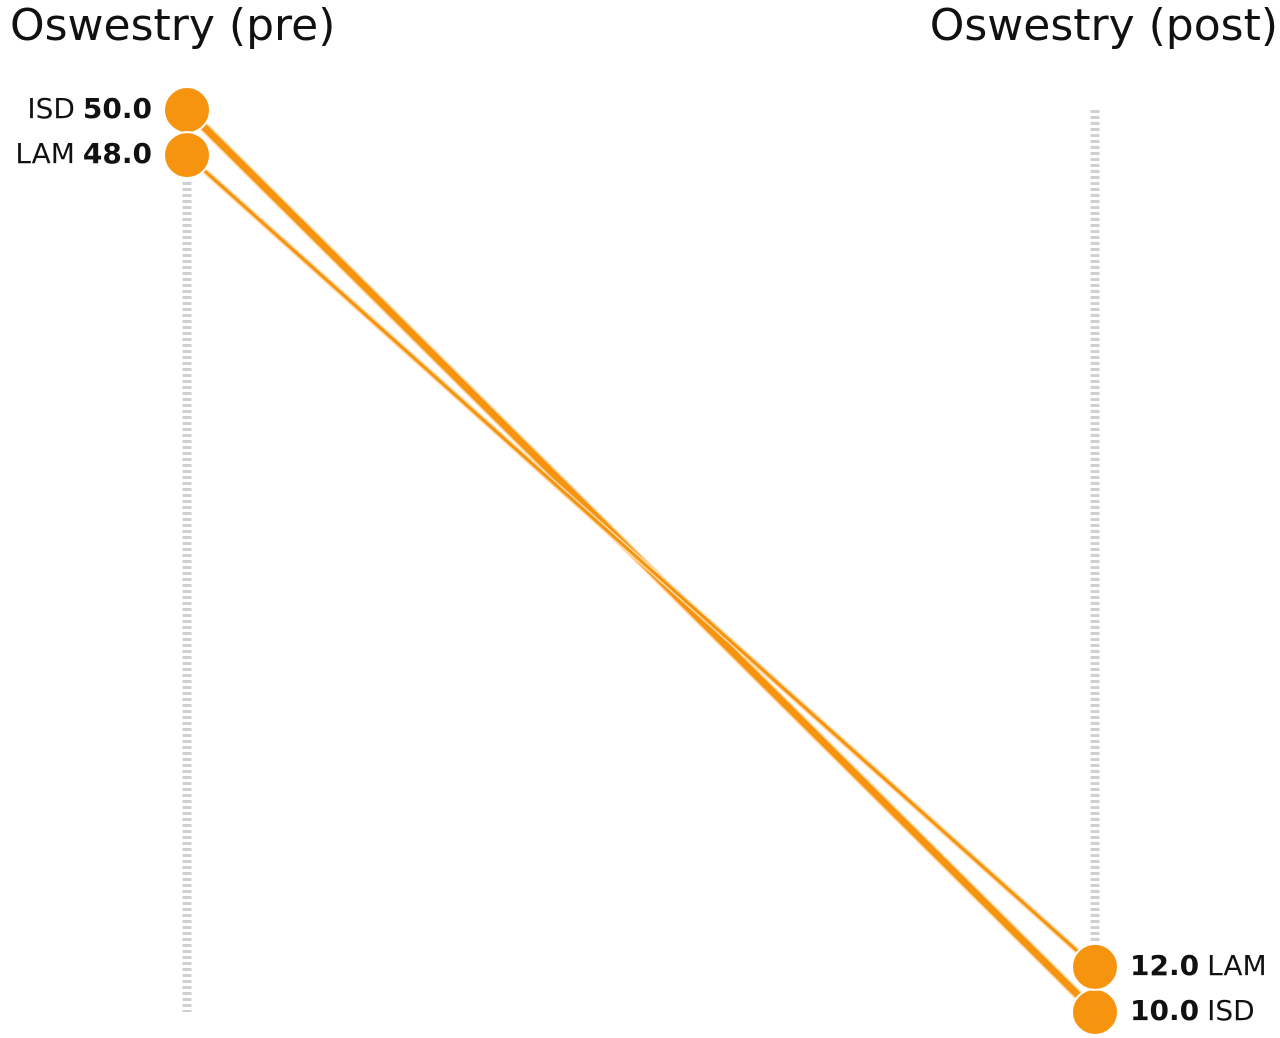 The height and width of the screenshot is (1038, 1280). I want to click on value-label: 10.0, so click(1164, 1010).